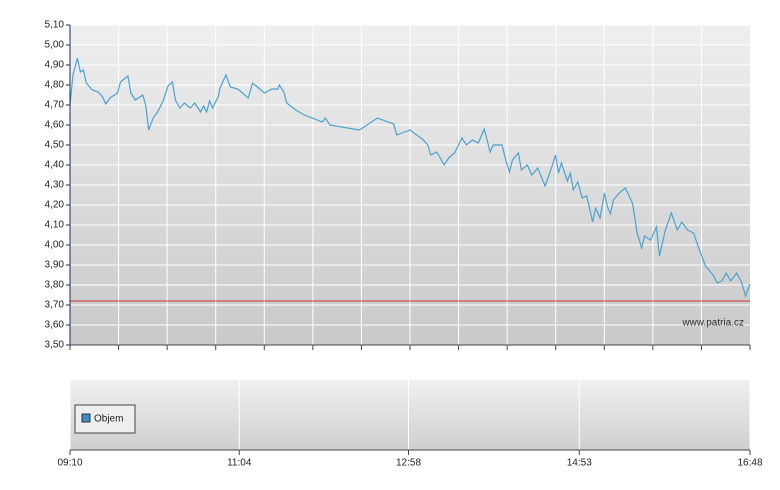 Image resolution: width=780 pixels, height=490 pixels. I want to click on volume-area, so click(410, 415).